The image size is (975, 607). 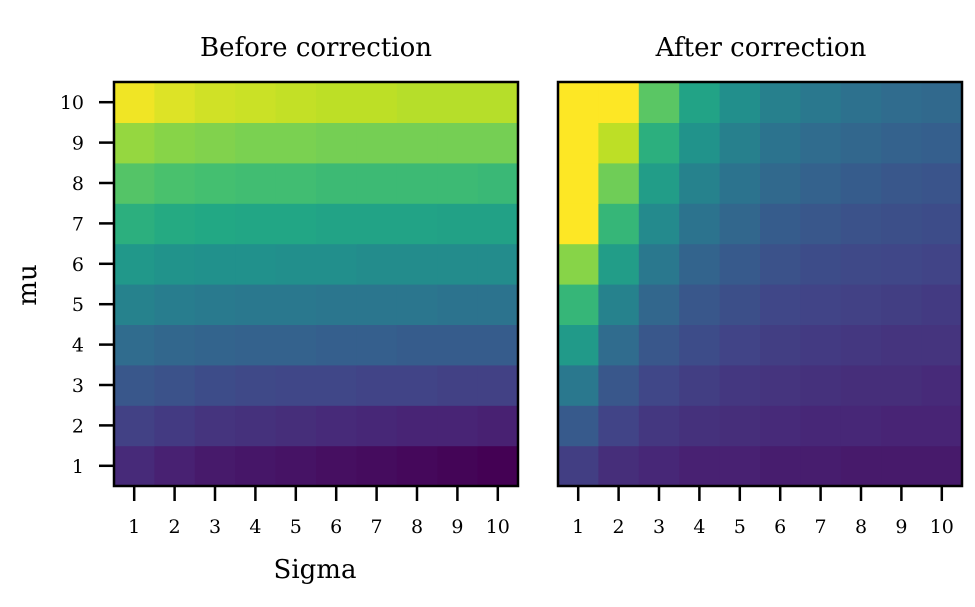 What do you see at coordinates (134, 527) in the screenshot?
I see `left-x-tick-label: 1` at bounding box center [134, 527].